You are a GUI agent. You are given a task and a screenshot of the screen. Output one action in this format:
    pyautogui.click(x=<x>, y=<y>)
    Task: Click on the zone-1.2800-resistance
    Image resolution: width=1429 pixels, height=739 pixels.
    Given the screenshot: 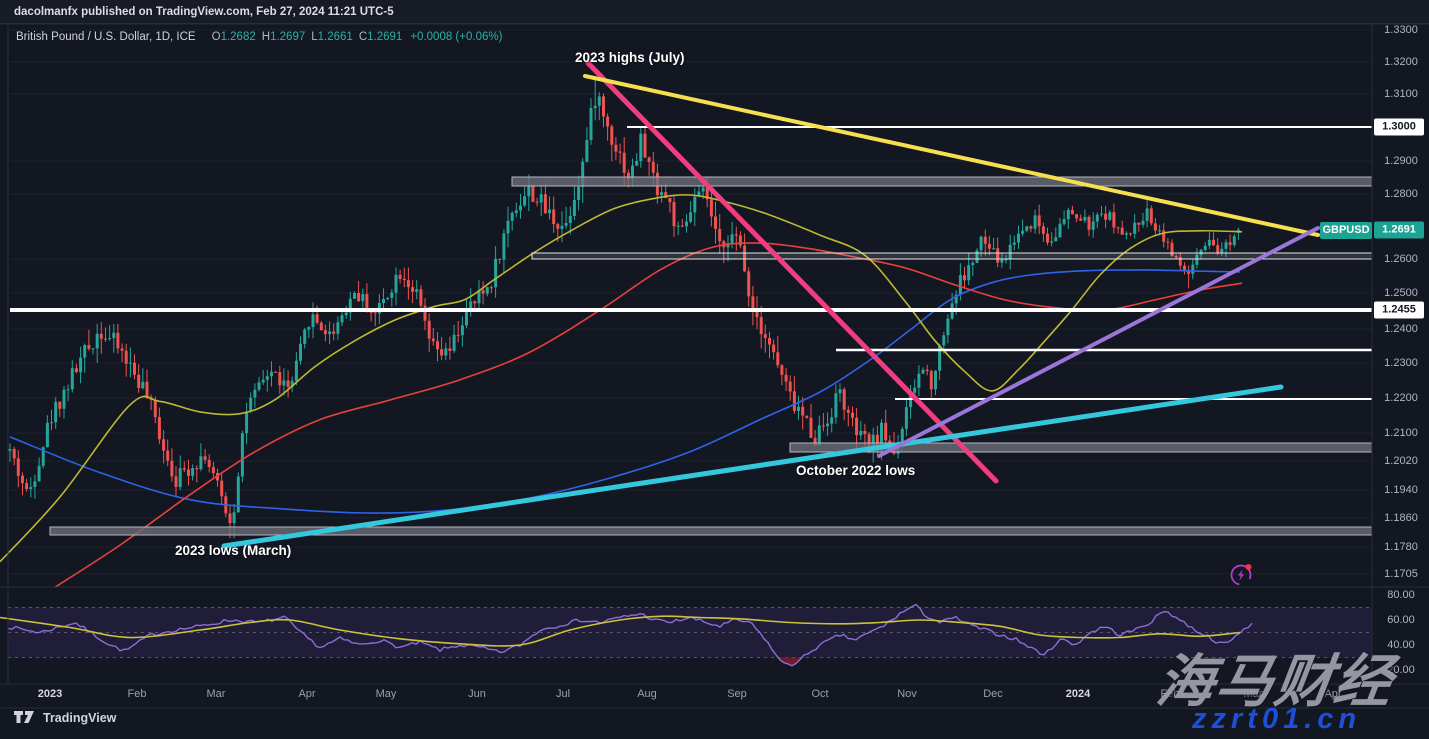 What is the action you would take?
    pyautogui.click(x=942, y=181)
    